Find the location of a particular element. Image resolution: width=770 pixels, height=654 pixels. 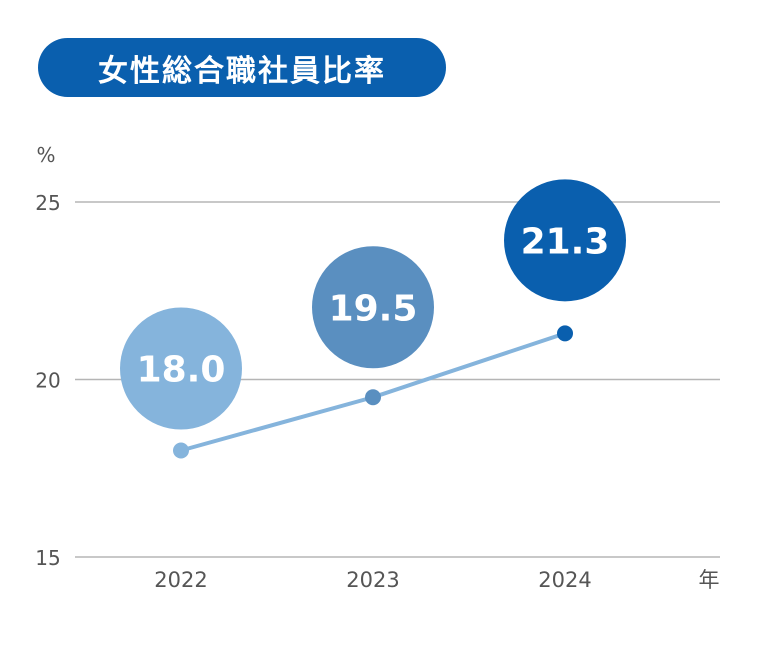

value-bubble-2024 is located at coordinates (565, 240).